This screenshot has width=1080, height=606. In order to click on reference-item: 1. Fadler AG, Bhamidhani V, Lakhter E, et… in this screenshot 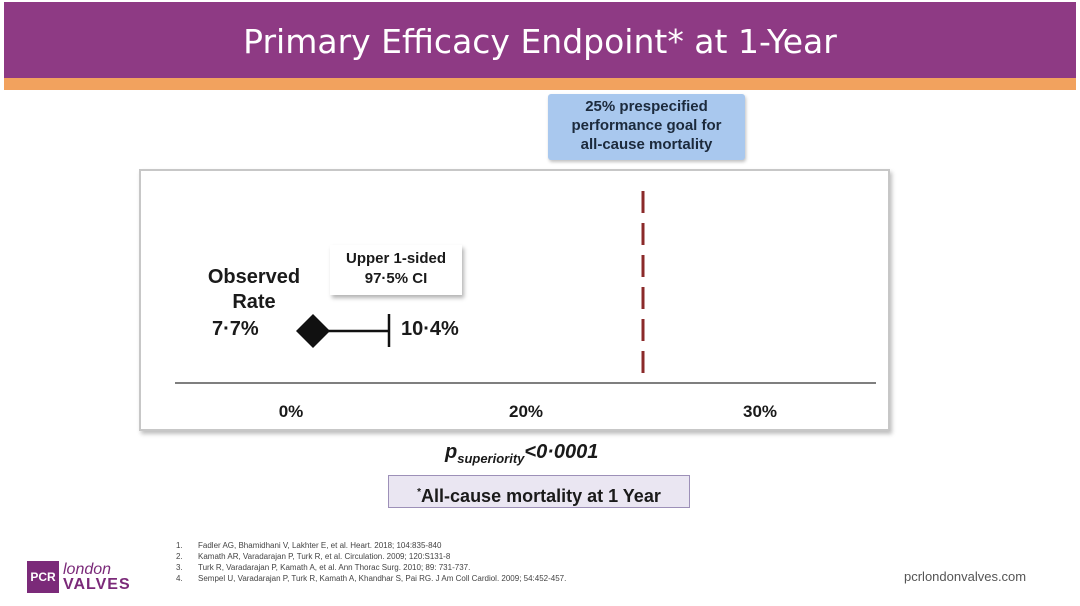, I will do `click(371, 545)`.